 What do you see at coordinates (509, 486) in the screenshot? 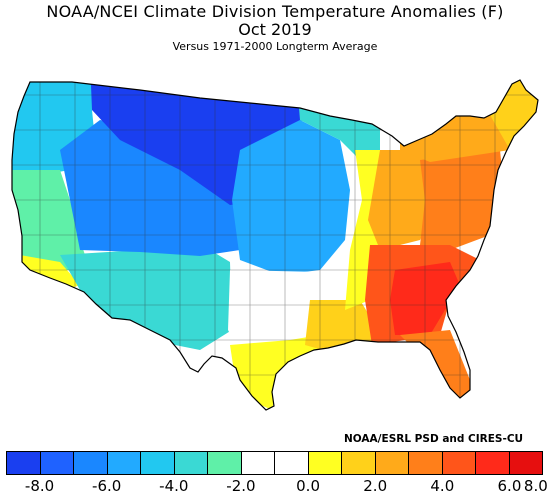
I see `legend-tick-label: 6.0` at bounding box center [509, 486].